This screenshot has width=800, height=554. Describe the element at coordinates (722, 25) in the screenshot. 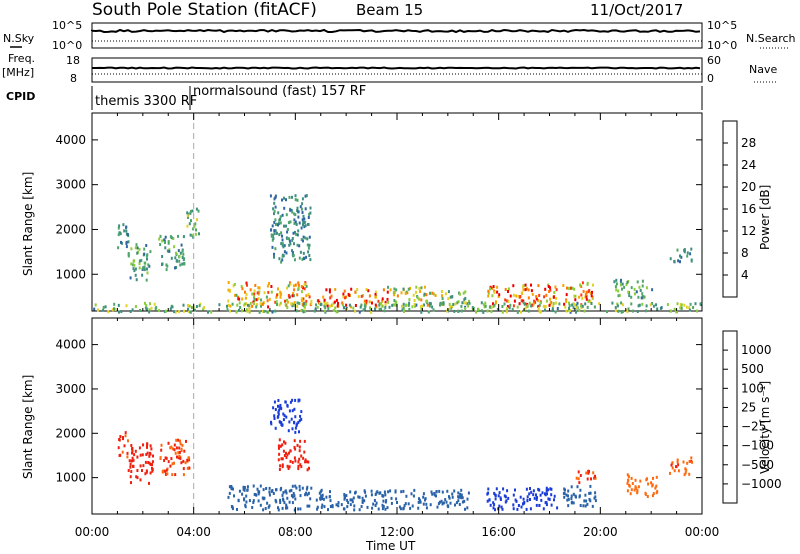

I see `nsearch-tick-high: 10^5` at that location.